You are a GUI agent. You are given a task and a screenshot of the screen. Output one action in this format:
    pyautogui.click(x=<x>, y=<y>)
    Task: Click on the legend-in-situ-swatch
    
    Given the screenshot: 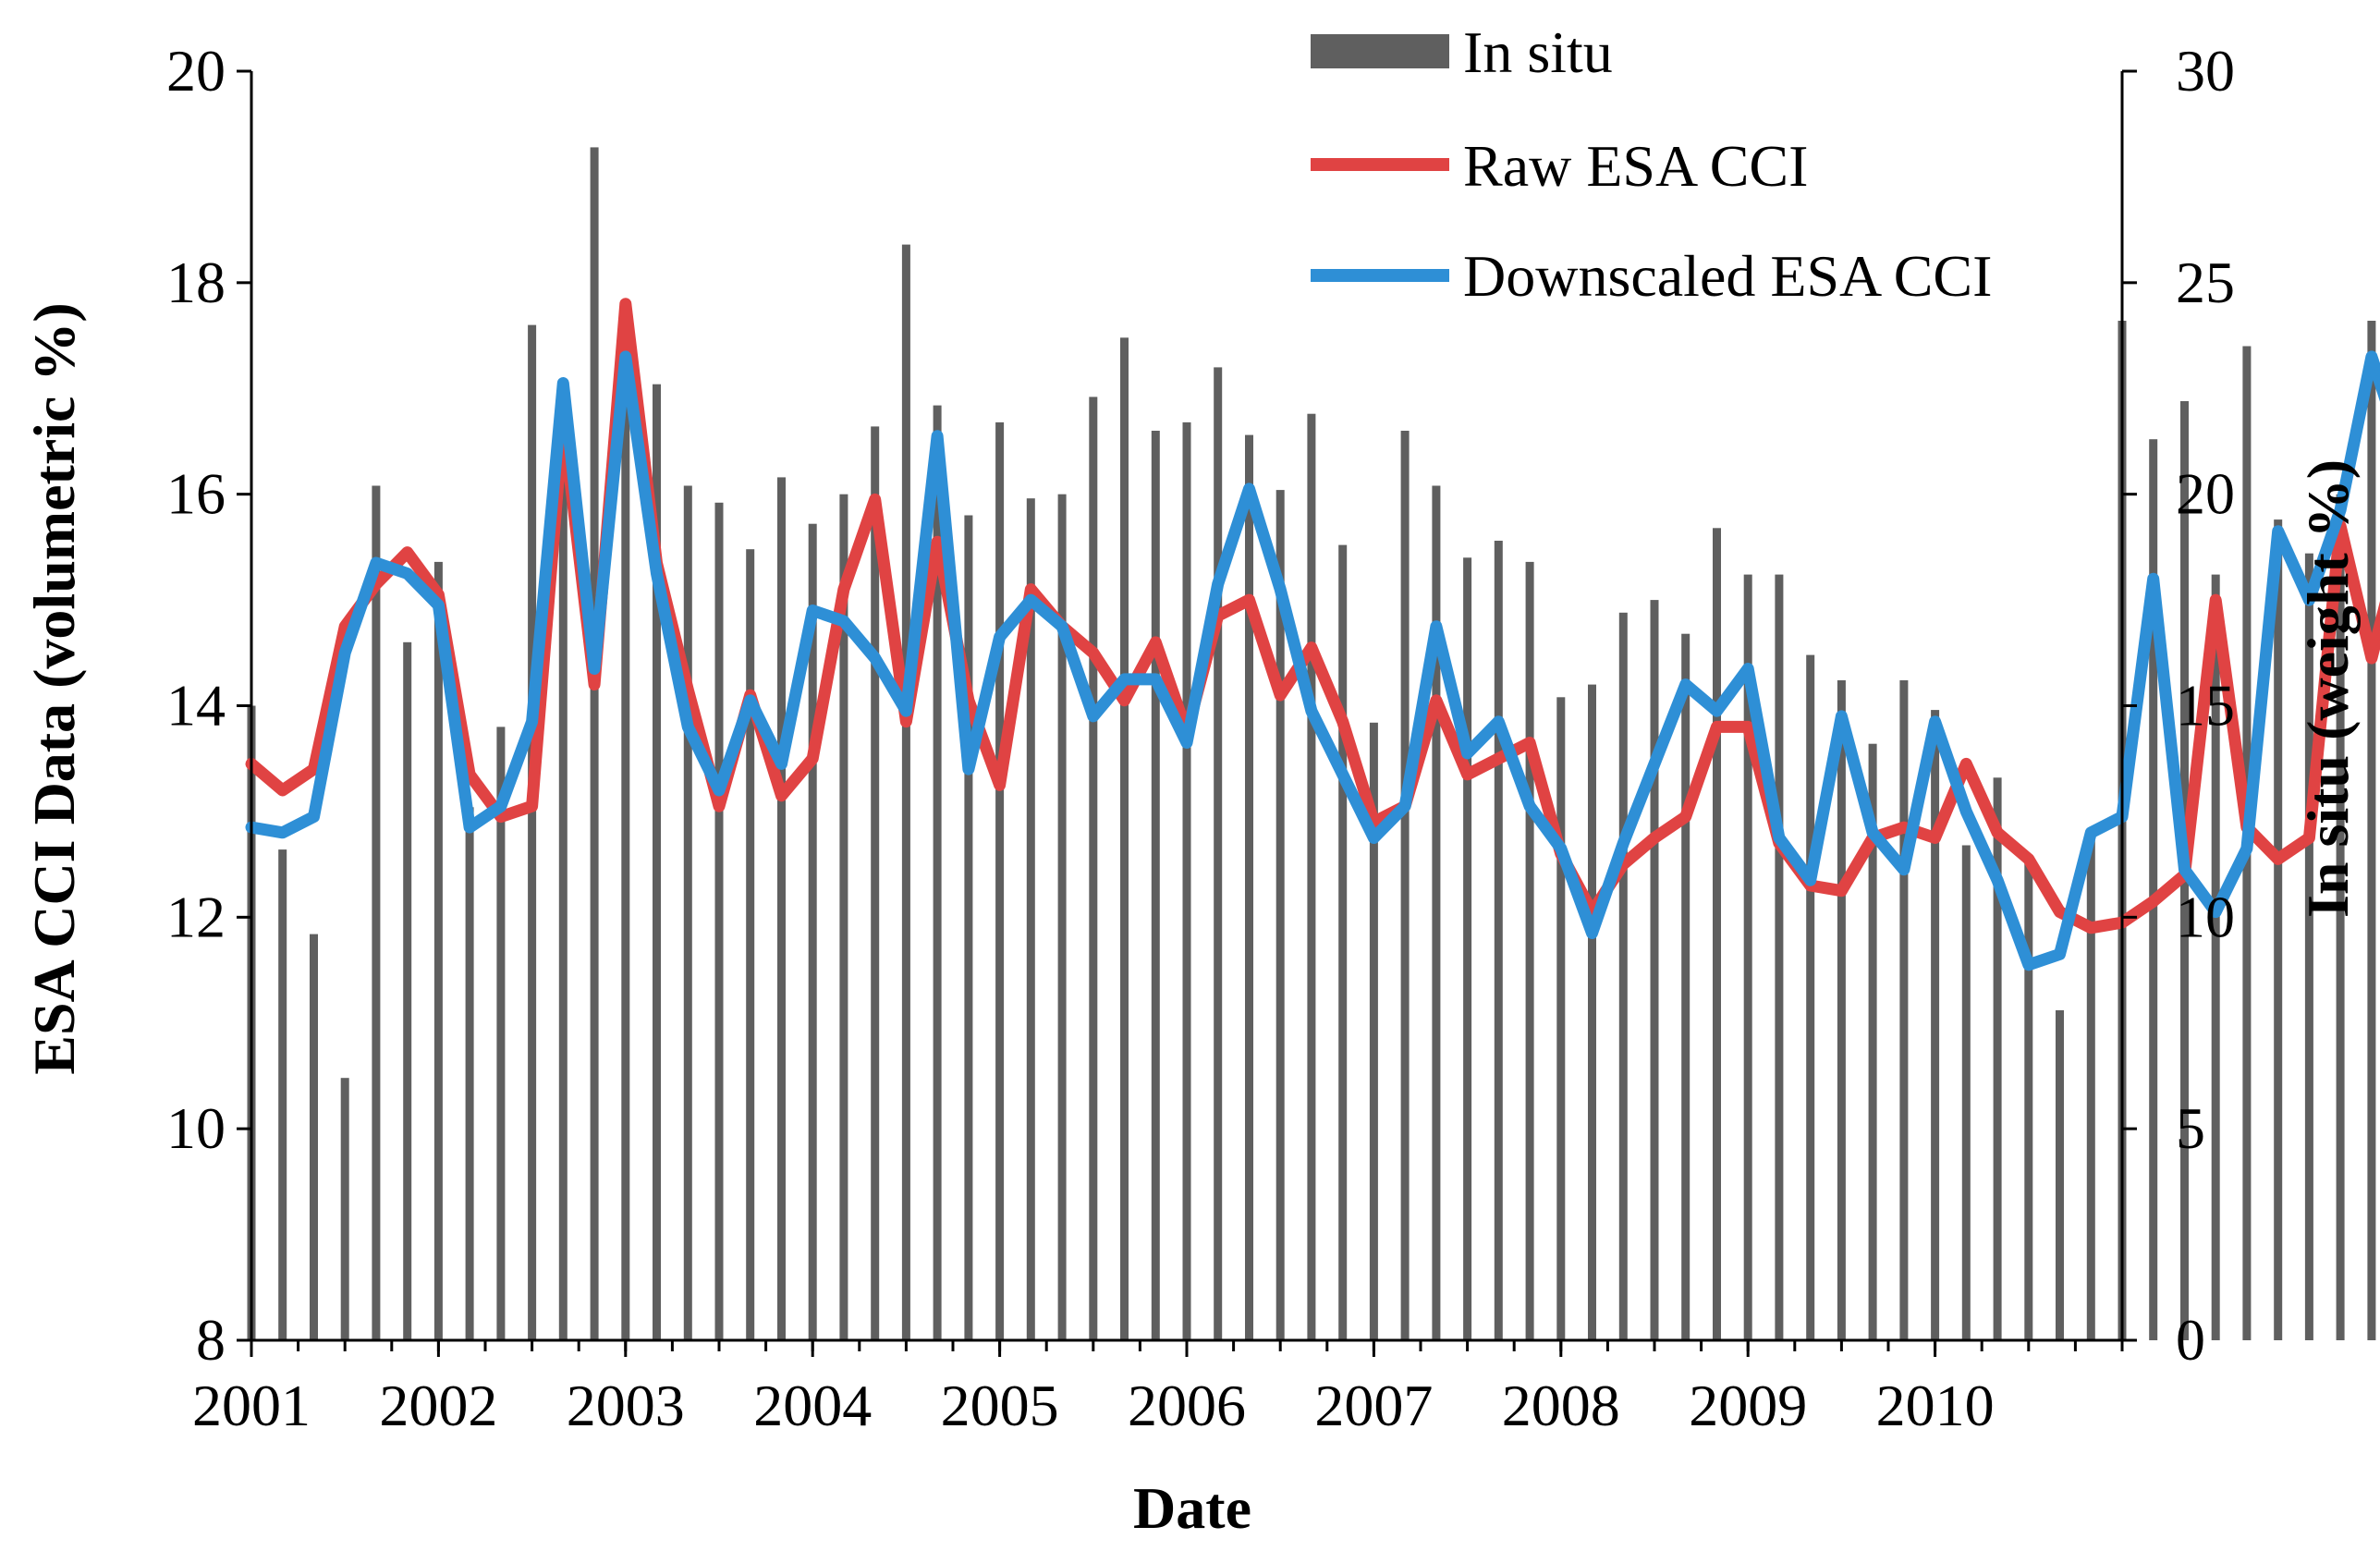 What is the action you would take?
    pyautogui.click(x=1380, y=51)
    